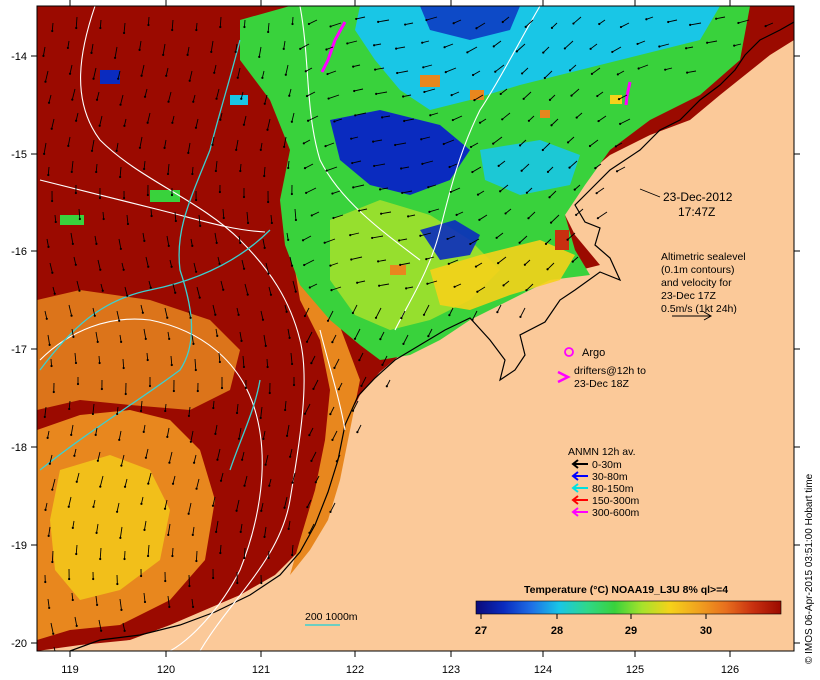 This screenshot has height=680, width=820. Describe the element at coordinates (19, 252) in the screenshot. I see `lat-tick-label: -16` at that location.